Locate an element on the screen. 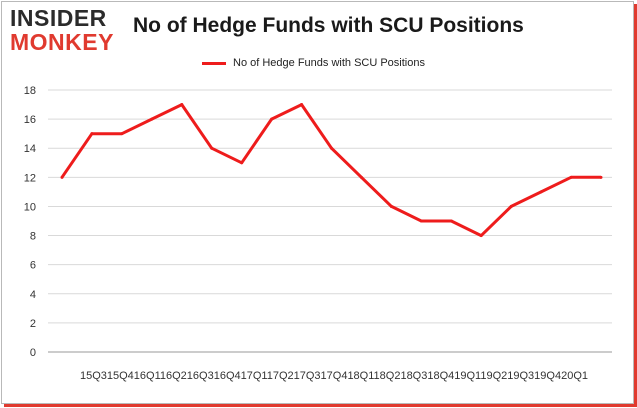  y-tick-label: 10 is located at coordinates (30, 207).